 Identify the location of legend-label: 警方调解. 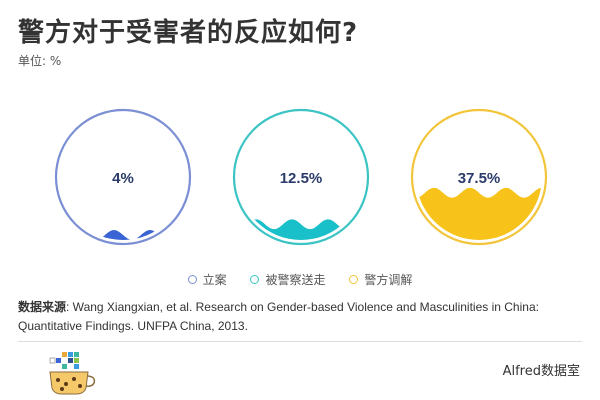
(388, 280).